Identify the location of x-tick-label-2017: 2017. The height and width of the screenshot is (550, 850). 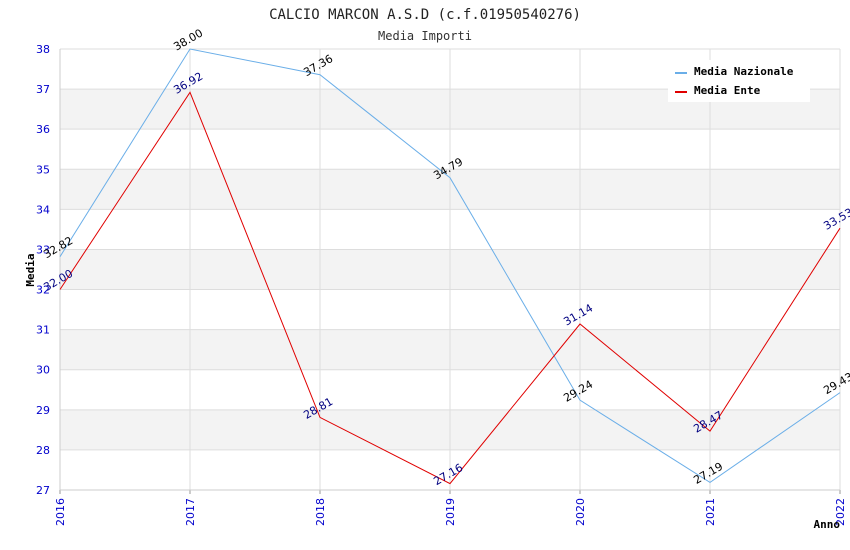
(190, 512).